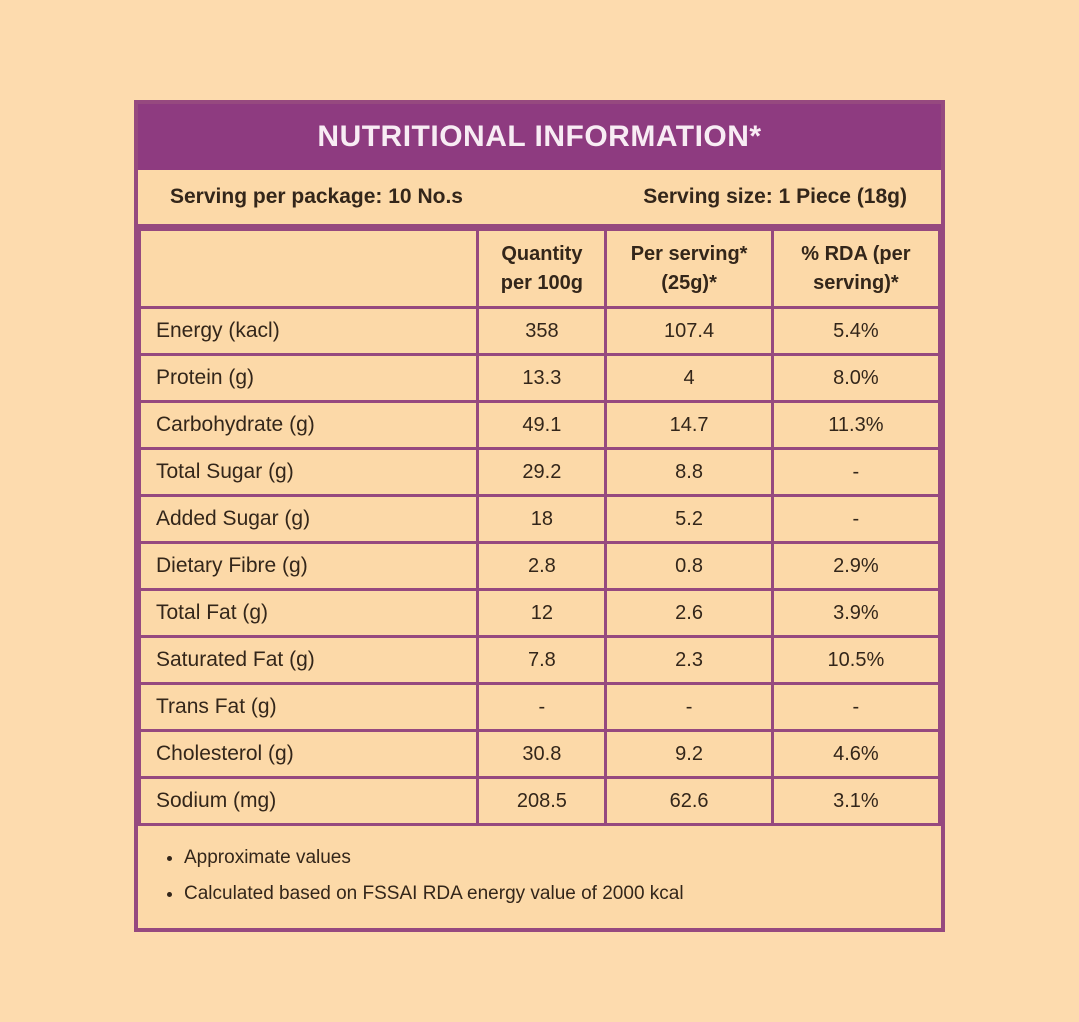  Describe the element at coordinates (856, 566) in the screenshot. I see `value-rda: 2.9%` at that location.